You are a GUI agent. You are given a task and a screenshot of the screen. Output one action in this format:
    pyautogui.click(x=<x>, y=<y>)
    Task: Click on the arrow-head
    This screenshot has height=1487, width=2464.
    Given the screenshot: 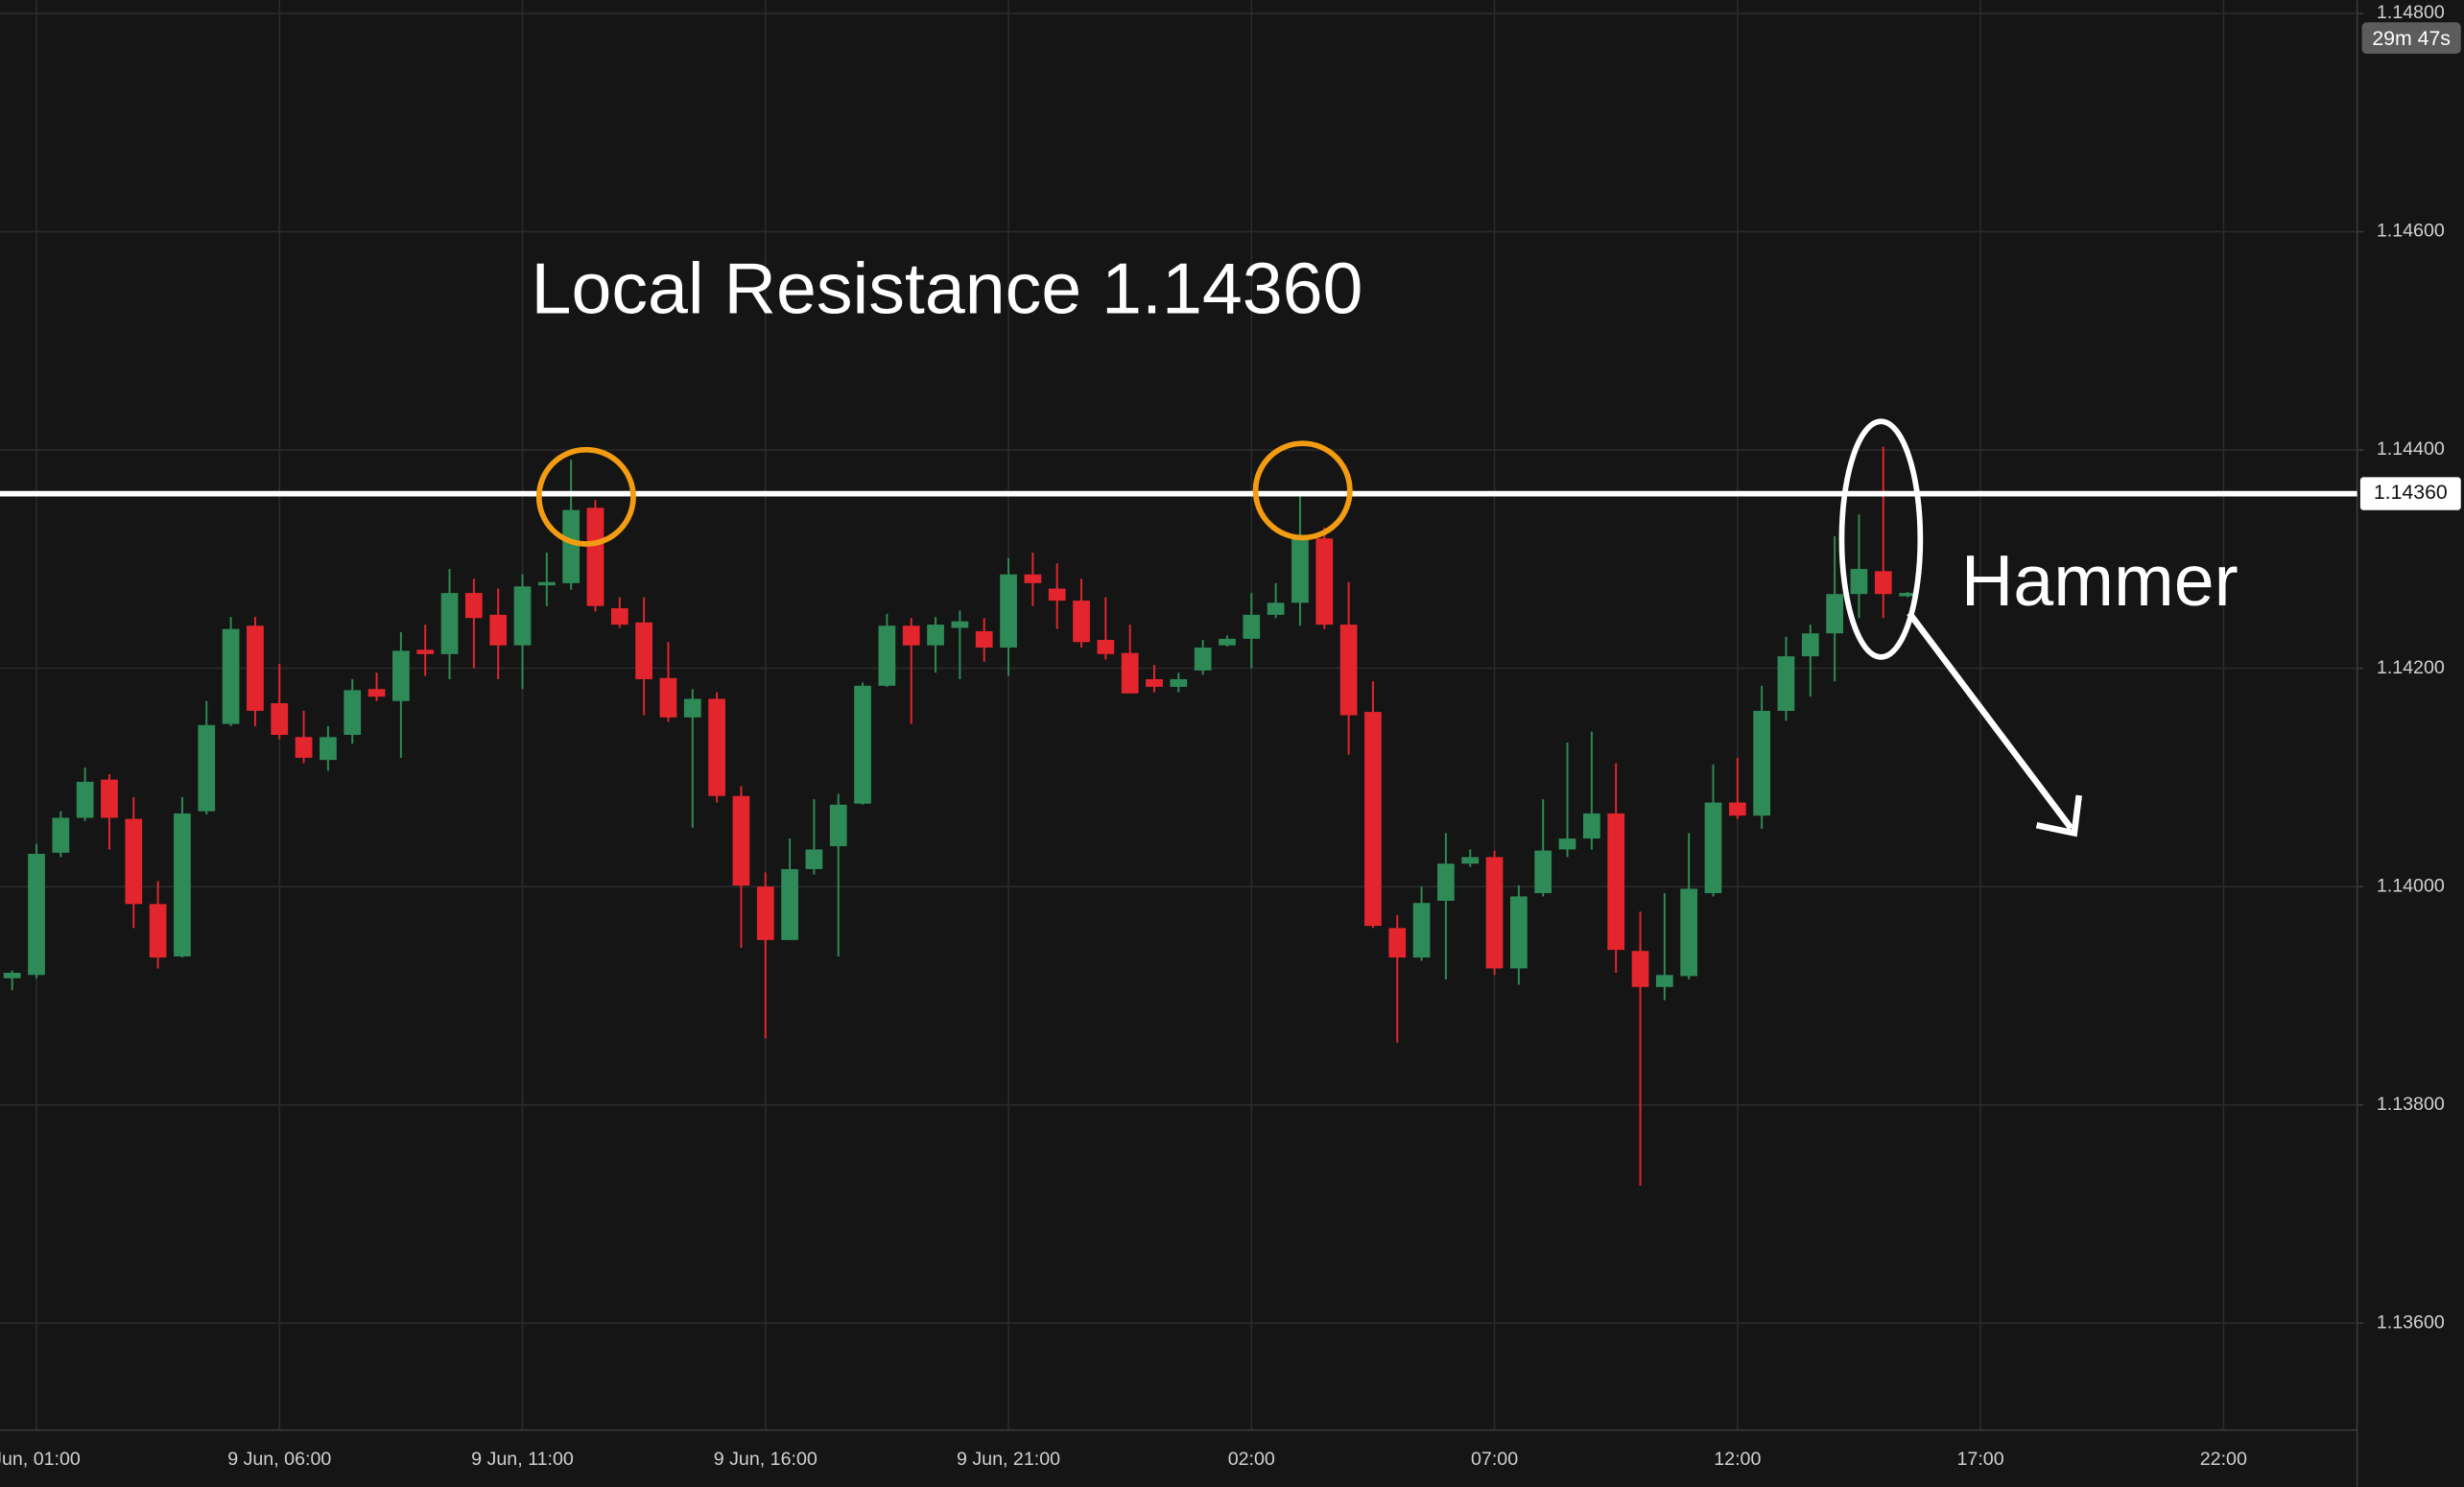 What is the action you would take?
    pyautogui.click(x=2059, y=816)
    